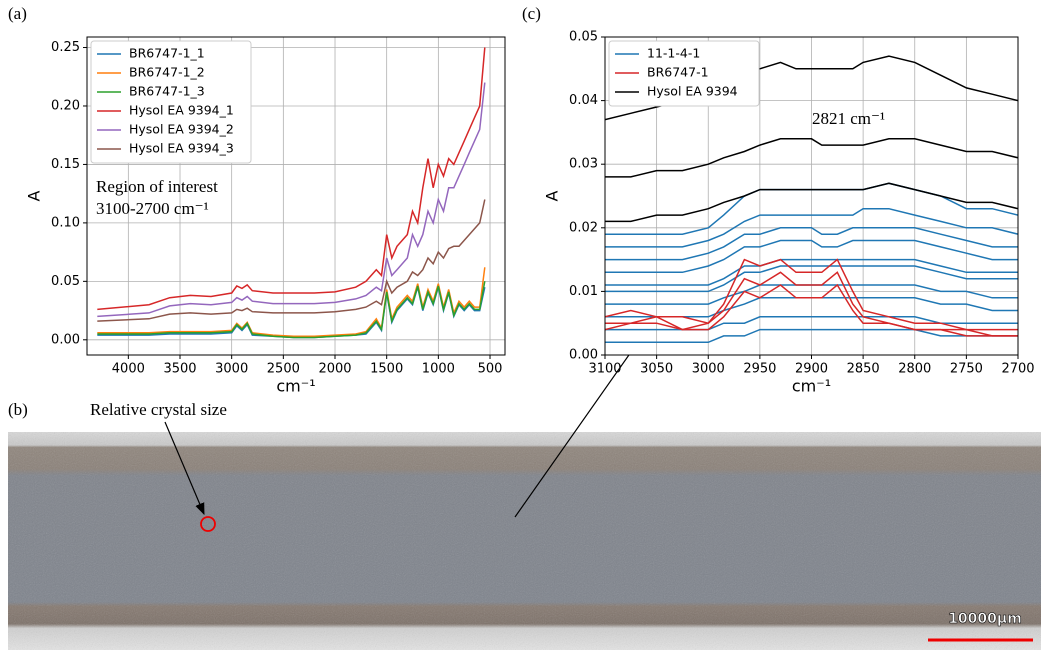 This screenshot has width=1041, height=654. Describe the element at coordinates (208, 524) in the screenshot. I see `crystal-marker` at that location.